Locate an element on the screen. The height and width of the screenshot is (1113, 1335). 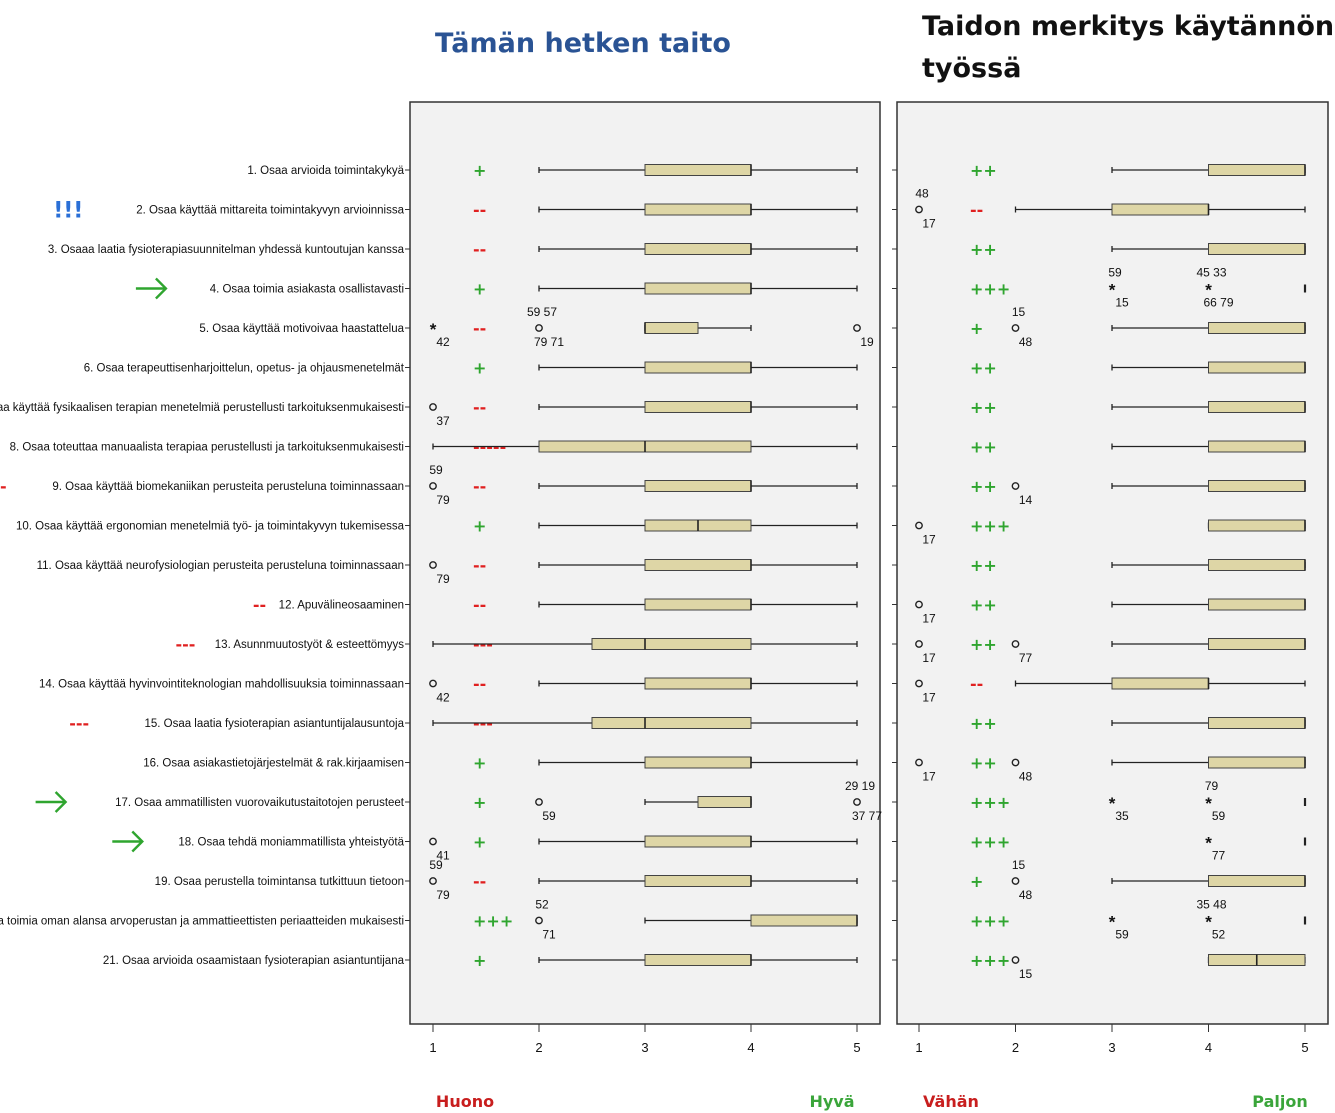
item-label: 1. Osaa arvioida toimintakykyä is located at coordinates (325, 171).